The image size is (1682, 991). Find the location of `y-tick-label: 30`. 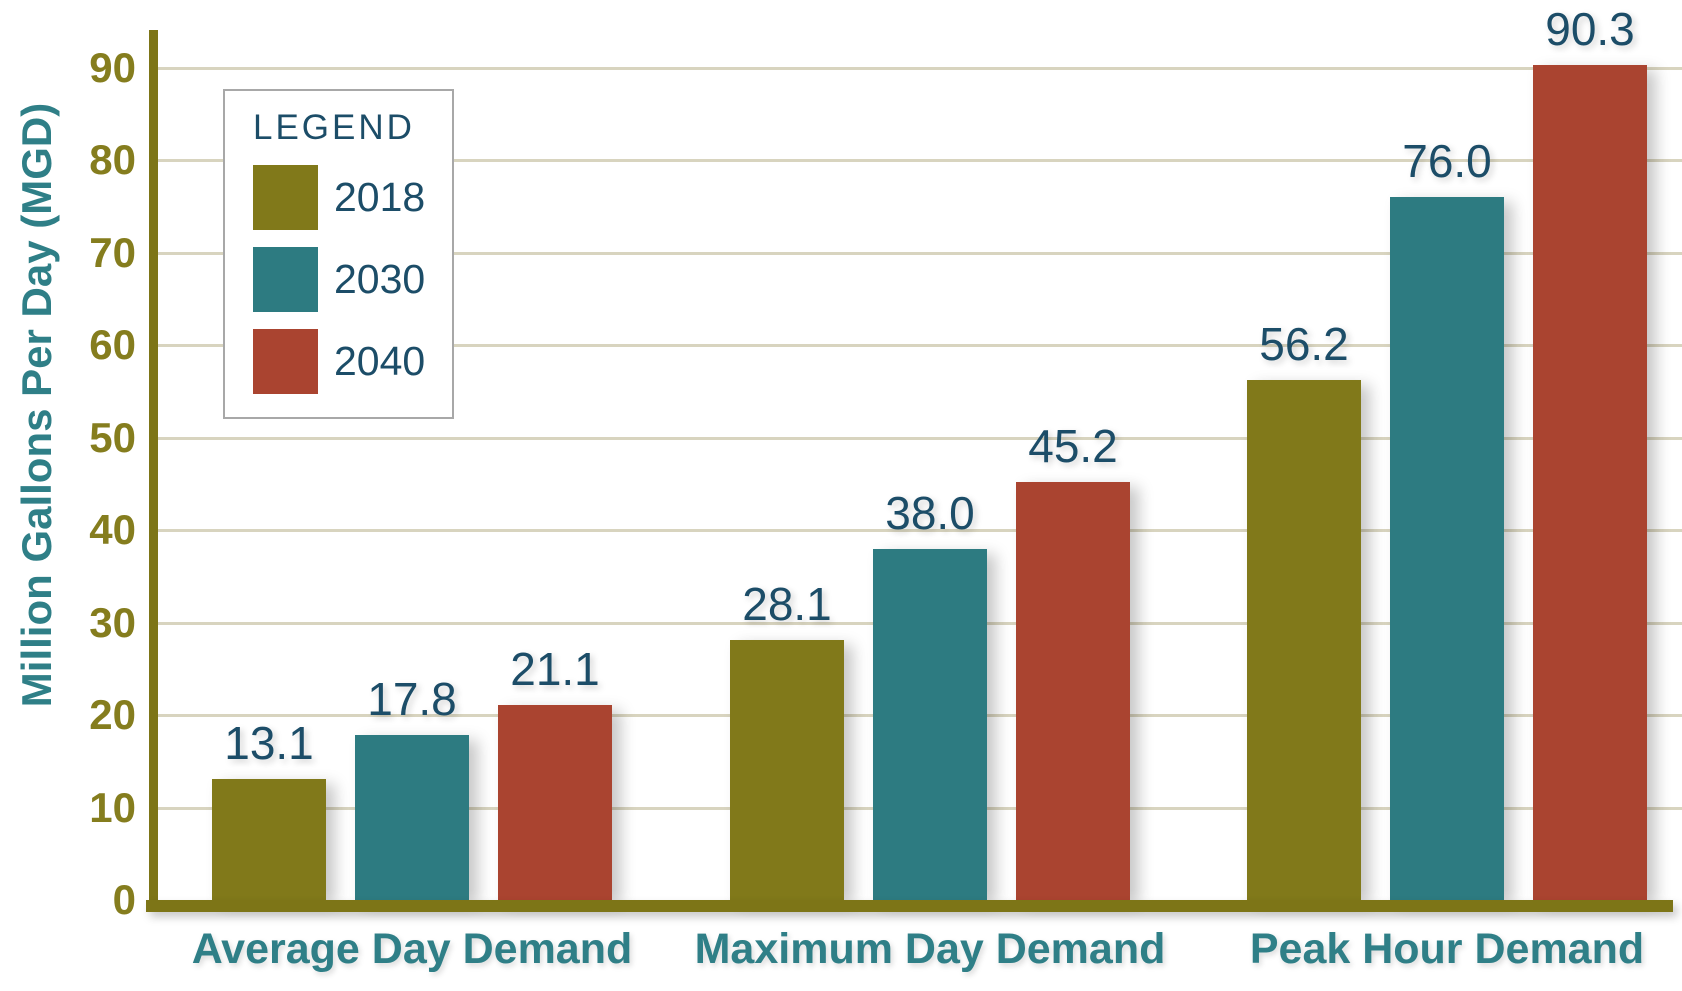

y-tick-label: 30 is located at coordinates (112, 622).